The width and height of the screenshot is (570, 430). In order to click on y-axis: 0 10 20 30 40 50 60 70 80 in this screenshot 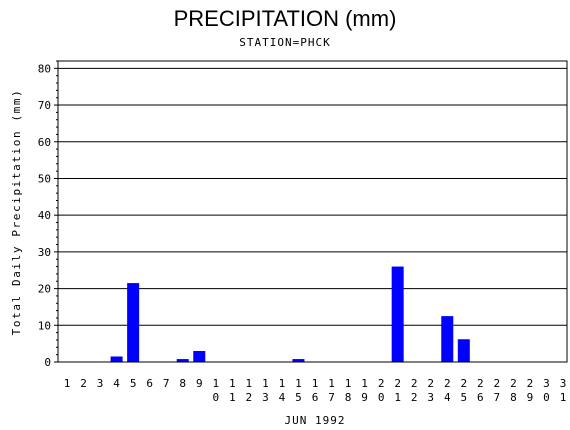, I will do `click(48, 214)`.